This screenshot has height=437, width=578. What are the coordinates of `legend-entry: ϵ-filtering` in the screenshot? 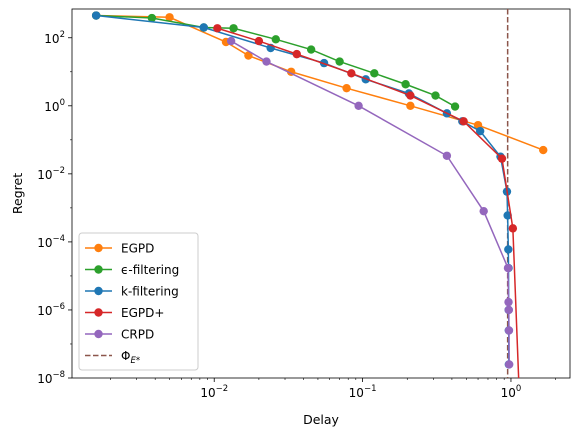 It's located at (132, 270).